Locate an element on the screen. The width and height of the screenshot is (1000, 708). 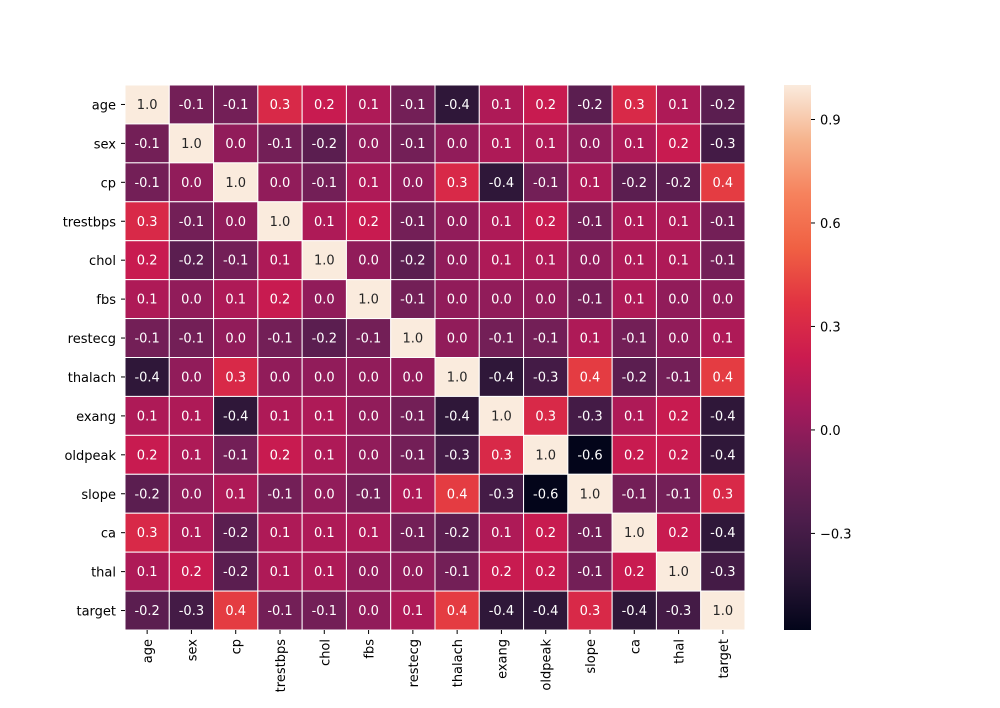
heatmap-cell-exang-oldpeak is located at coordinates (546, 415).